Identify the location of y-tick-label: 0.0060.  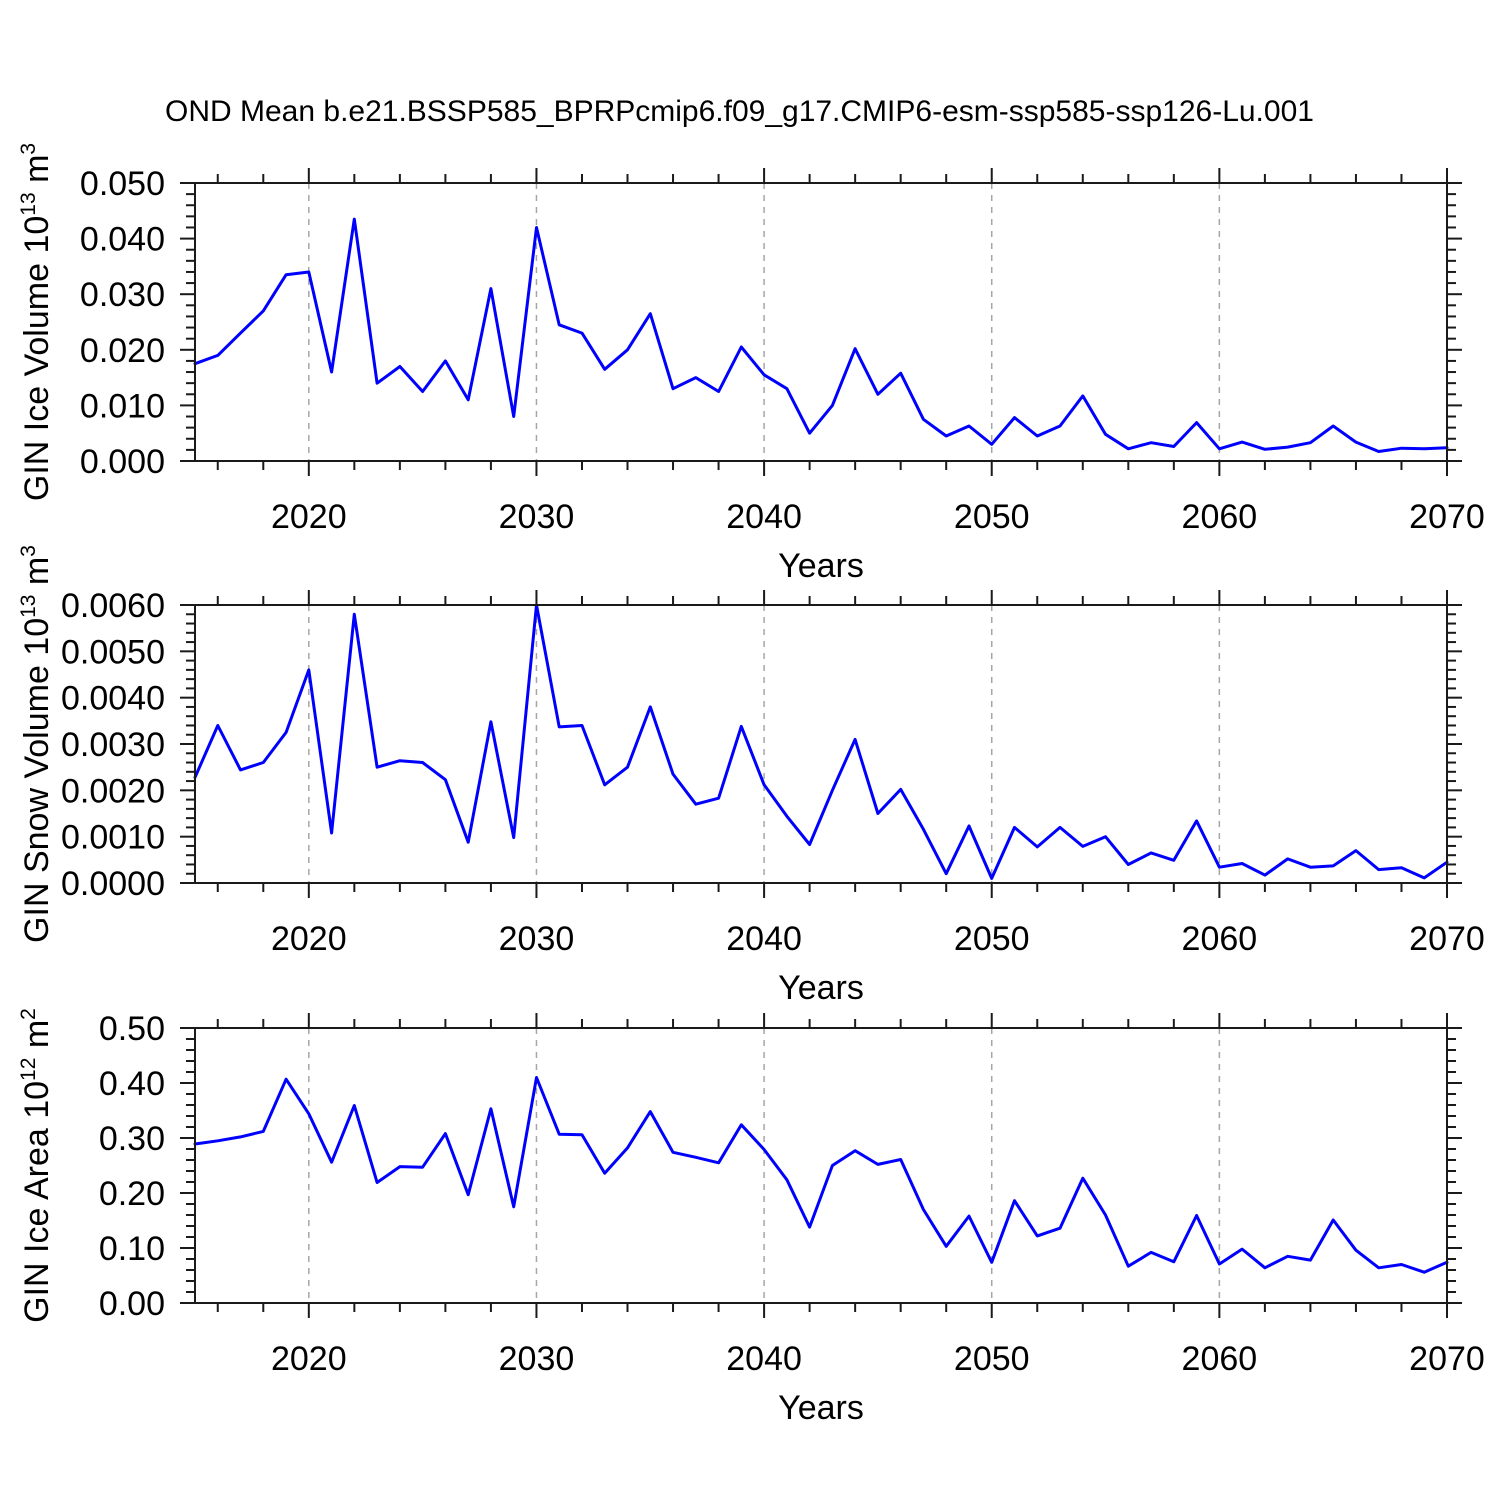
(113, 606).